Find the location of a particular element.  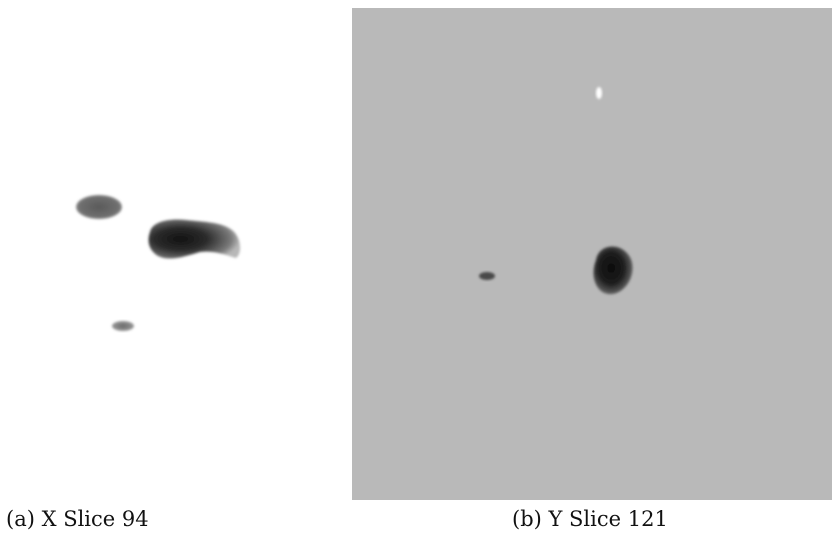

y-slice-blob-large is located at coordinates (613, 270).